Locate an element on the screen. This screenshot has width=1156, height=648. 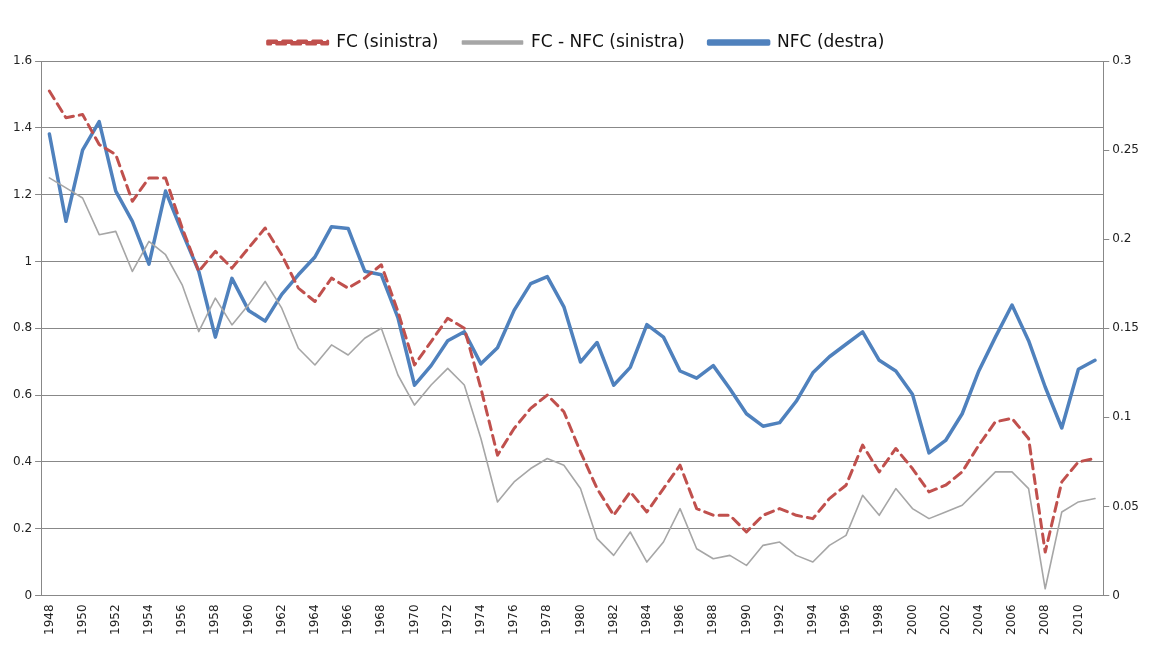
x-tick-label: 1996 is located at coordinates (845, 620).